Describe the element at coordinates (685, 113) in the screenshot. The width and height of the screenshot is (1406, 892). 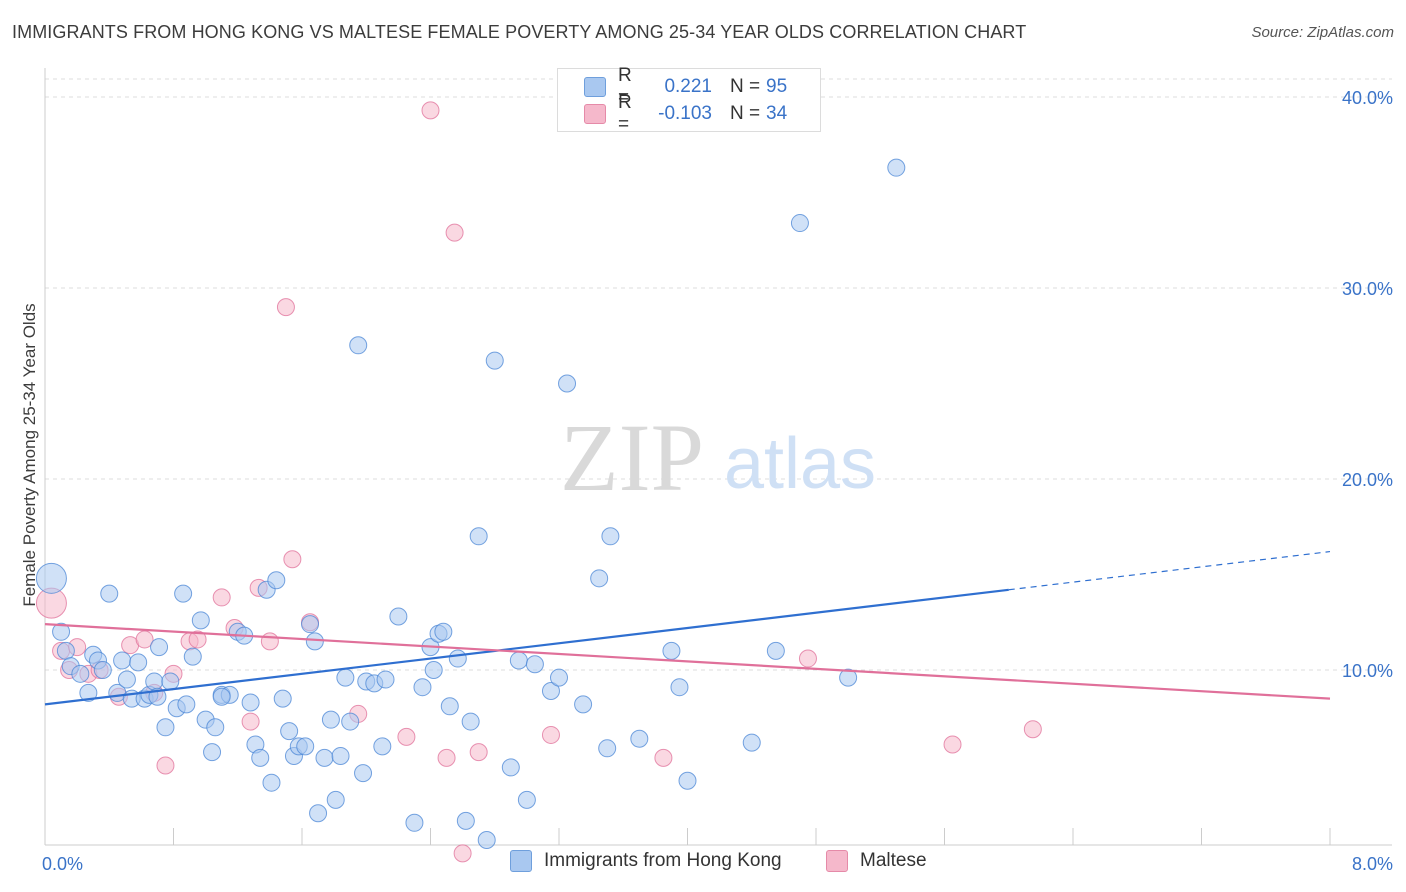
I see `legend-r-value: -0.103` at that location.